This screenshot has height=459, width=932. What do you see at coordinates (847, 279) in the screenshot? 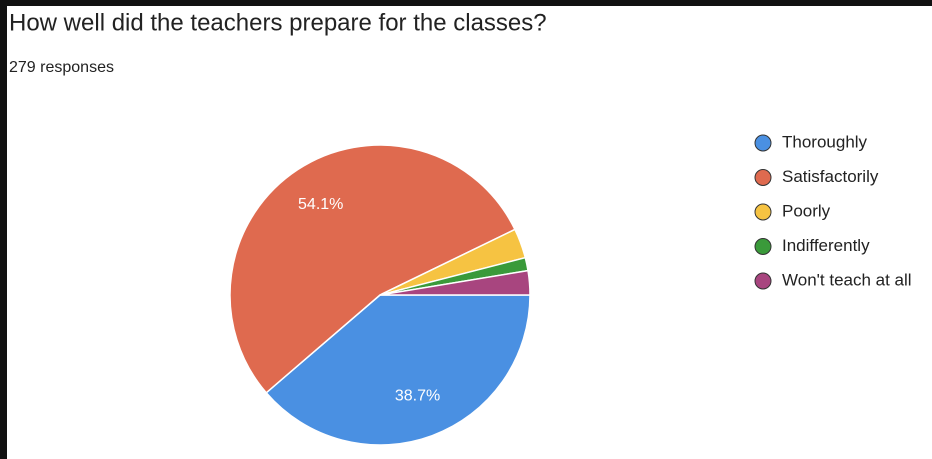
I see `legend-label: Won't teach at all` at bounding box center [847, 279].